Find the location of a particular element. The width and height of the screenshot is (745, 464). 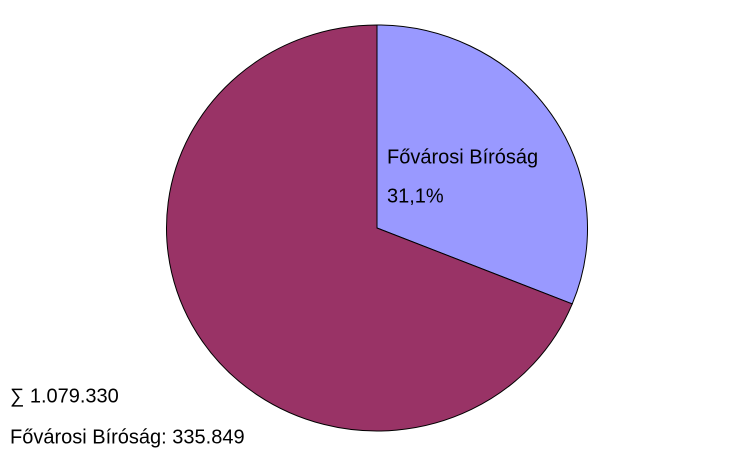

total-annotation: ∑ 1.079.330 is located at coordinates (64, 396).